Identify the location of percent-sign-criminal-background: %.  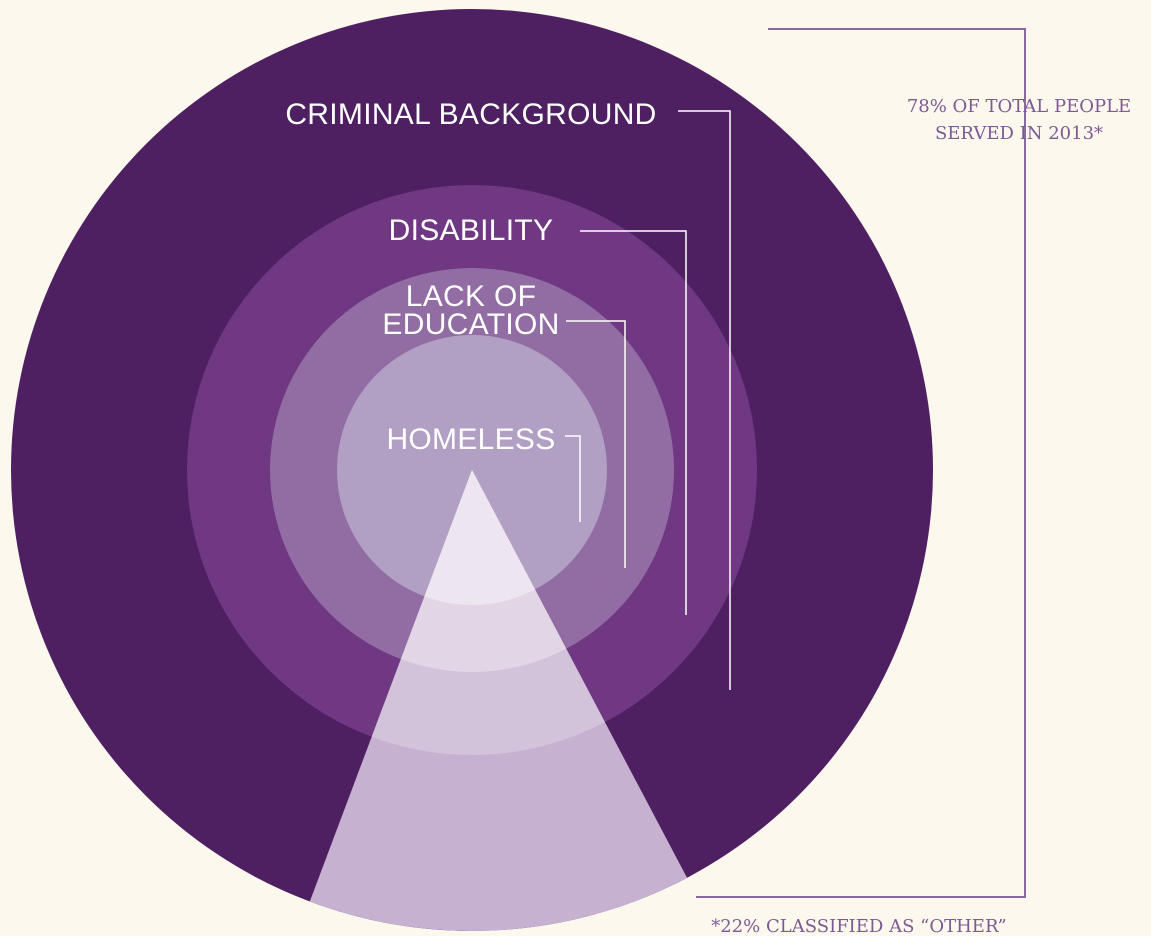
(733, 729).